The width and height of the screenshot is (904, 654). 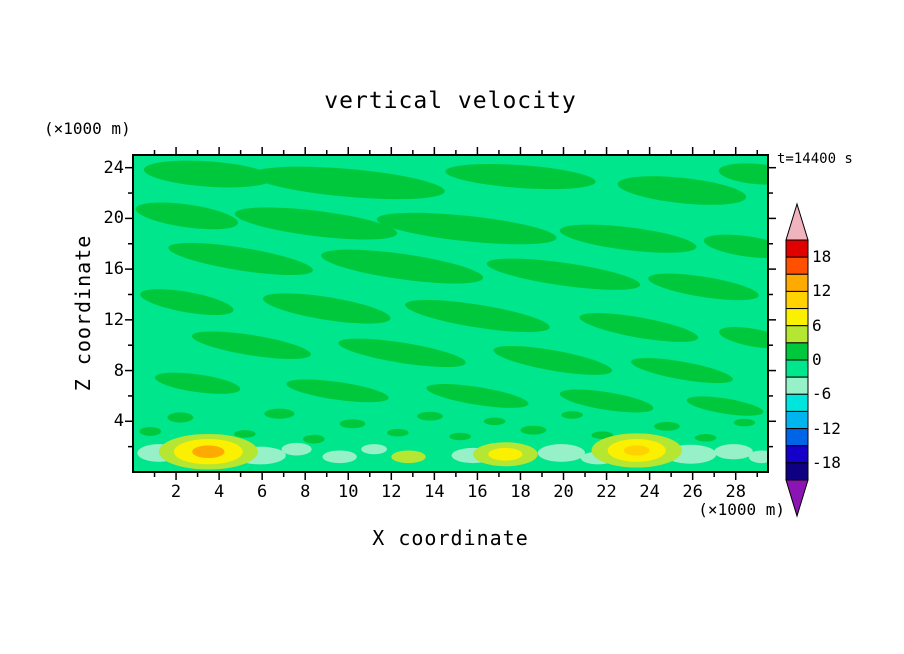 What do you see at coordinates (113, 269) in the screenshot?
I see `y-tick-label: 16` at bounding box center [113, 269].